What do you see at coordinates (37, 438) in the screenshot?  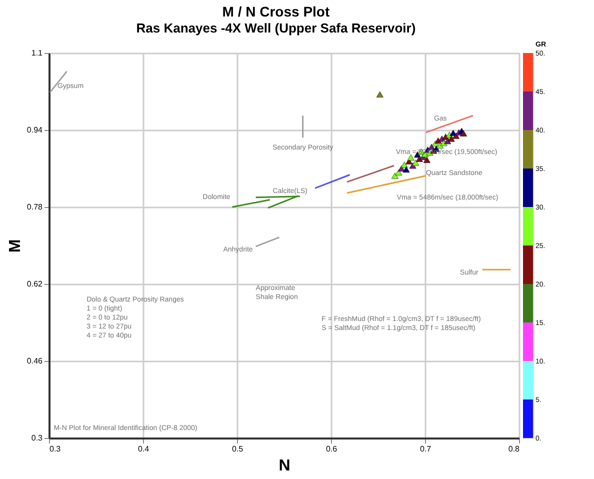 I see `y-tick-label: 0.3` at bounding box center [37, 438].